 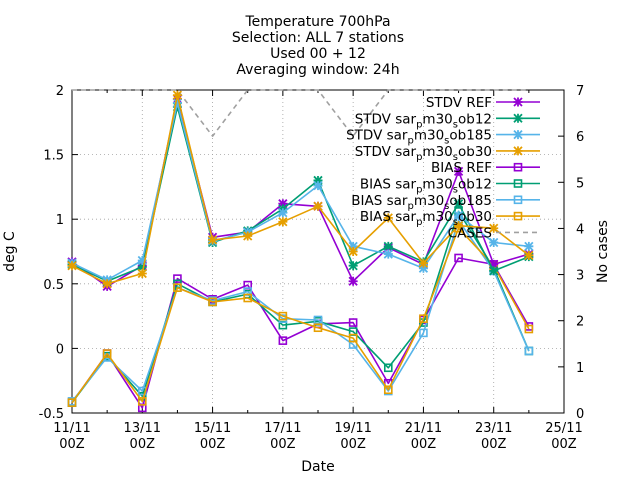 I want to click on y-tick-label: 1, so click(x=60, y=220).